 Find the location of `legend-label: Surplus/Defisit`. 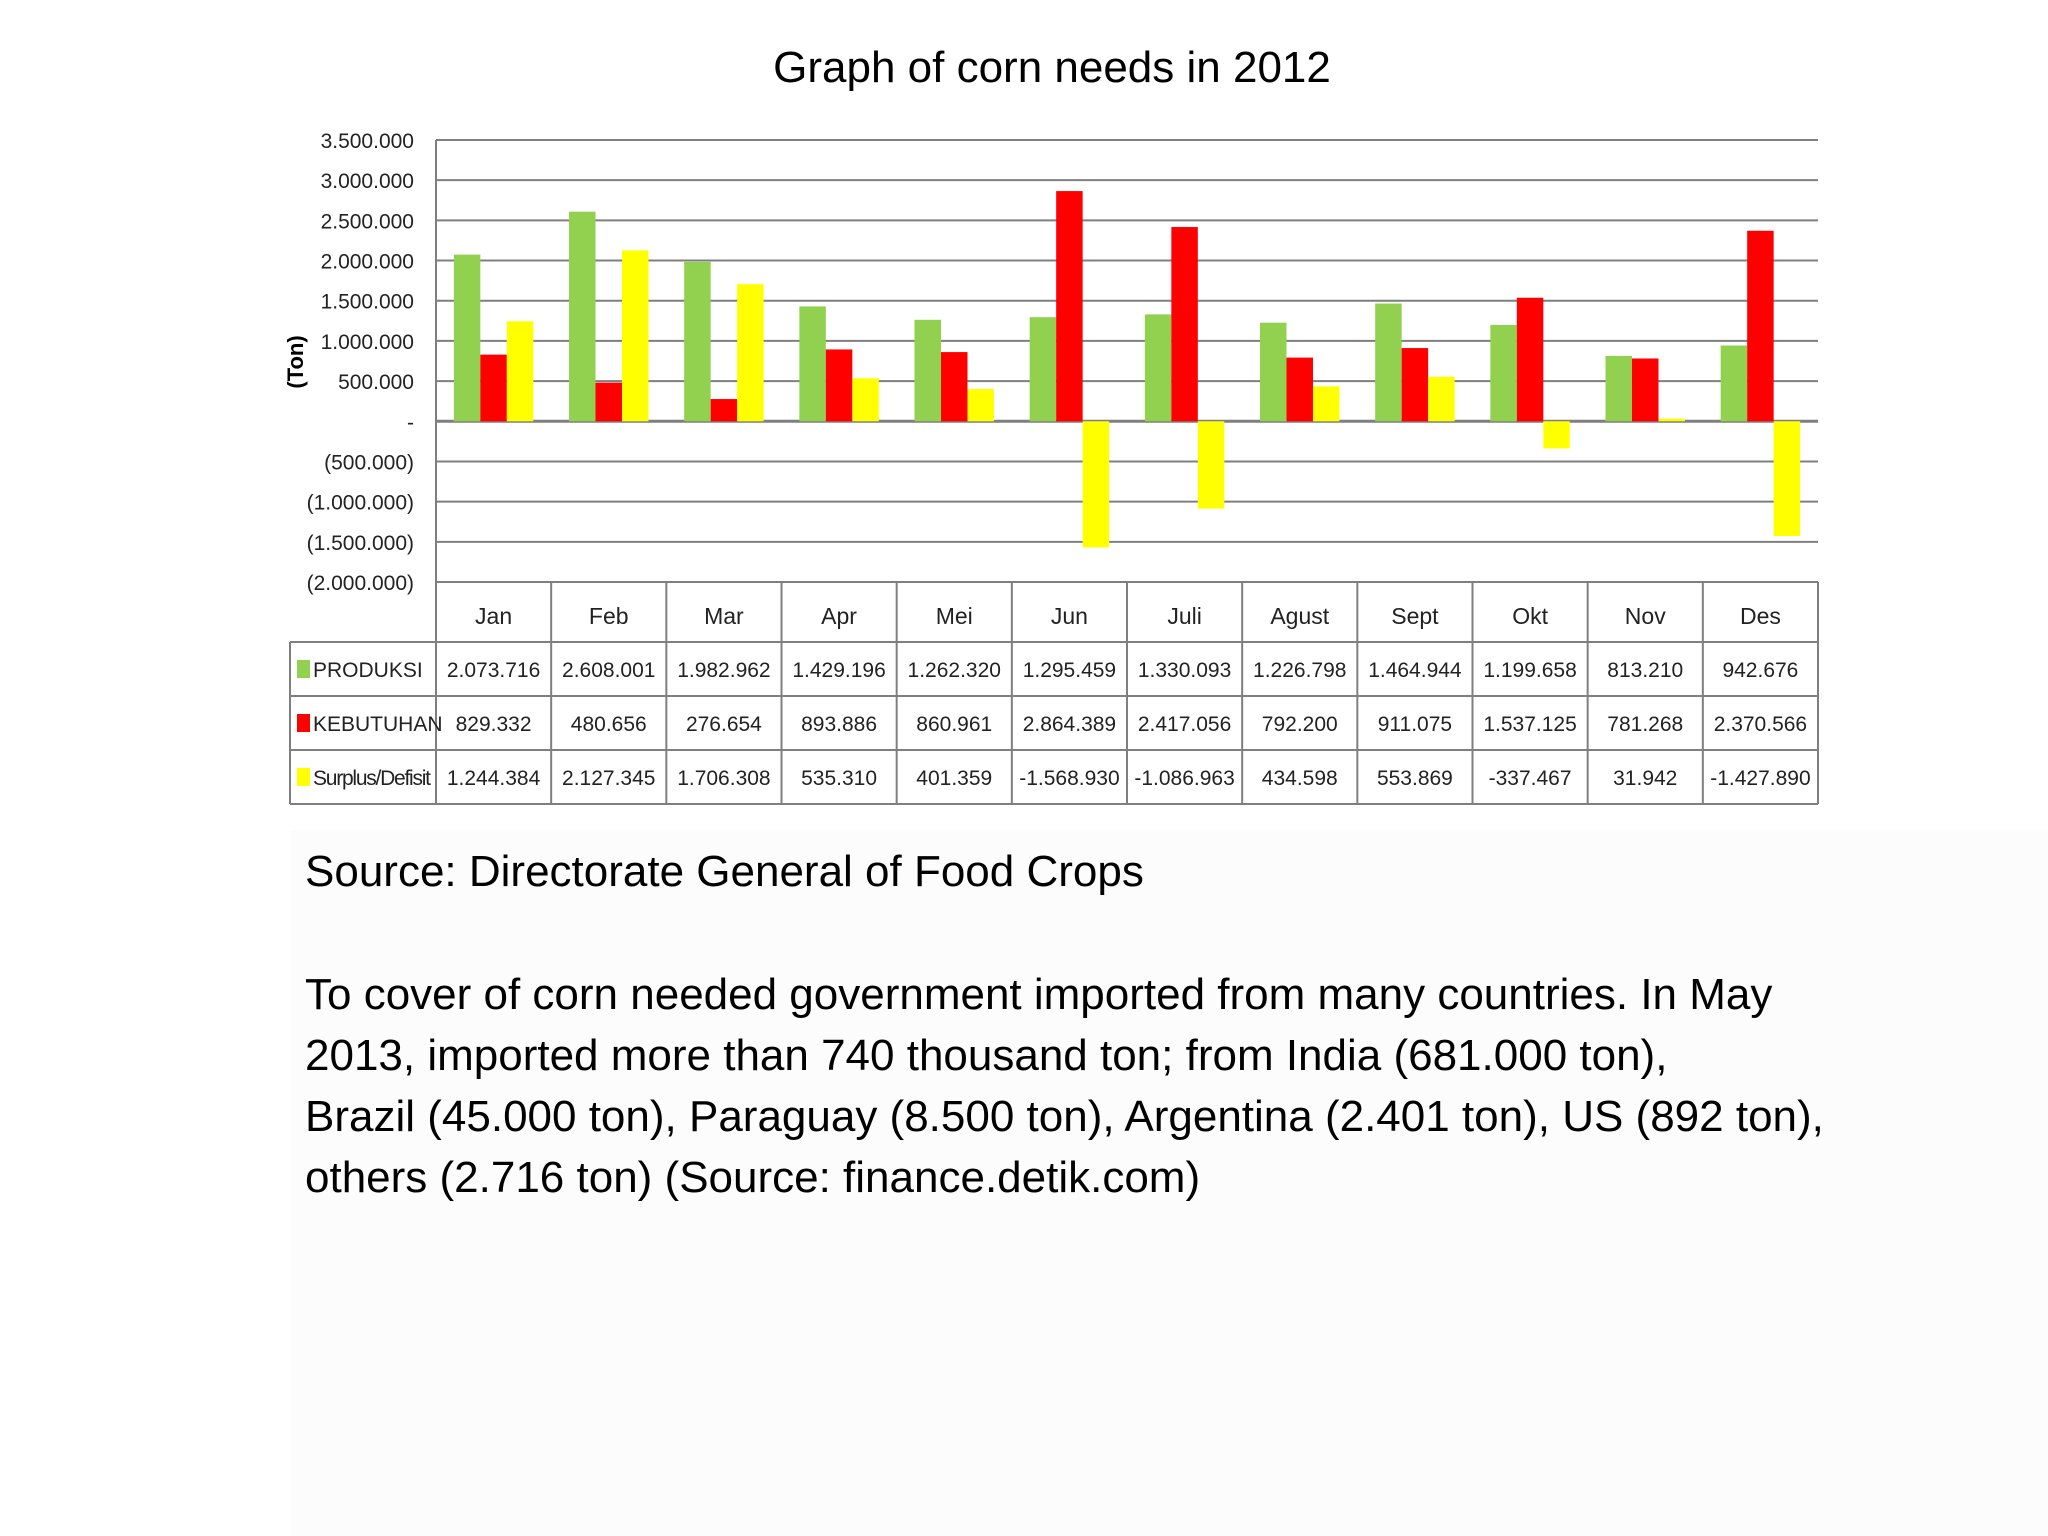

legend-label: Surplus/Defisit is located at coordinates (372, 778).